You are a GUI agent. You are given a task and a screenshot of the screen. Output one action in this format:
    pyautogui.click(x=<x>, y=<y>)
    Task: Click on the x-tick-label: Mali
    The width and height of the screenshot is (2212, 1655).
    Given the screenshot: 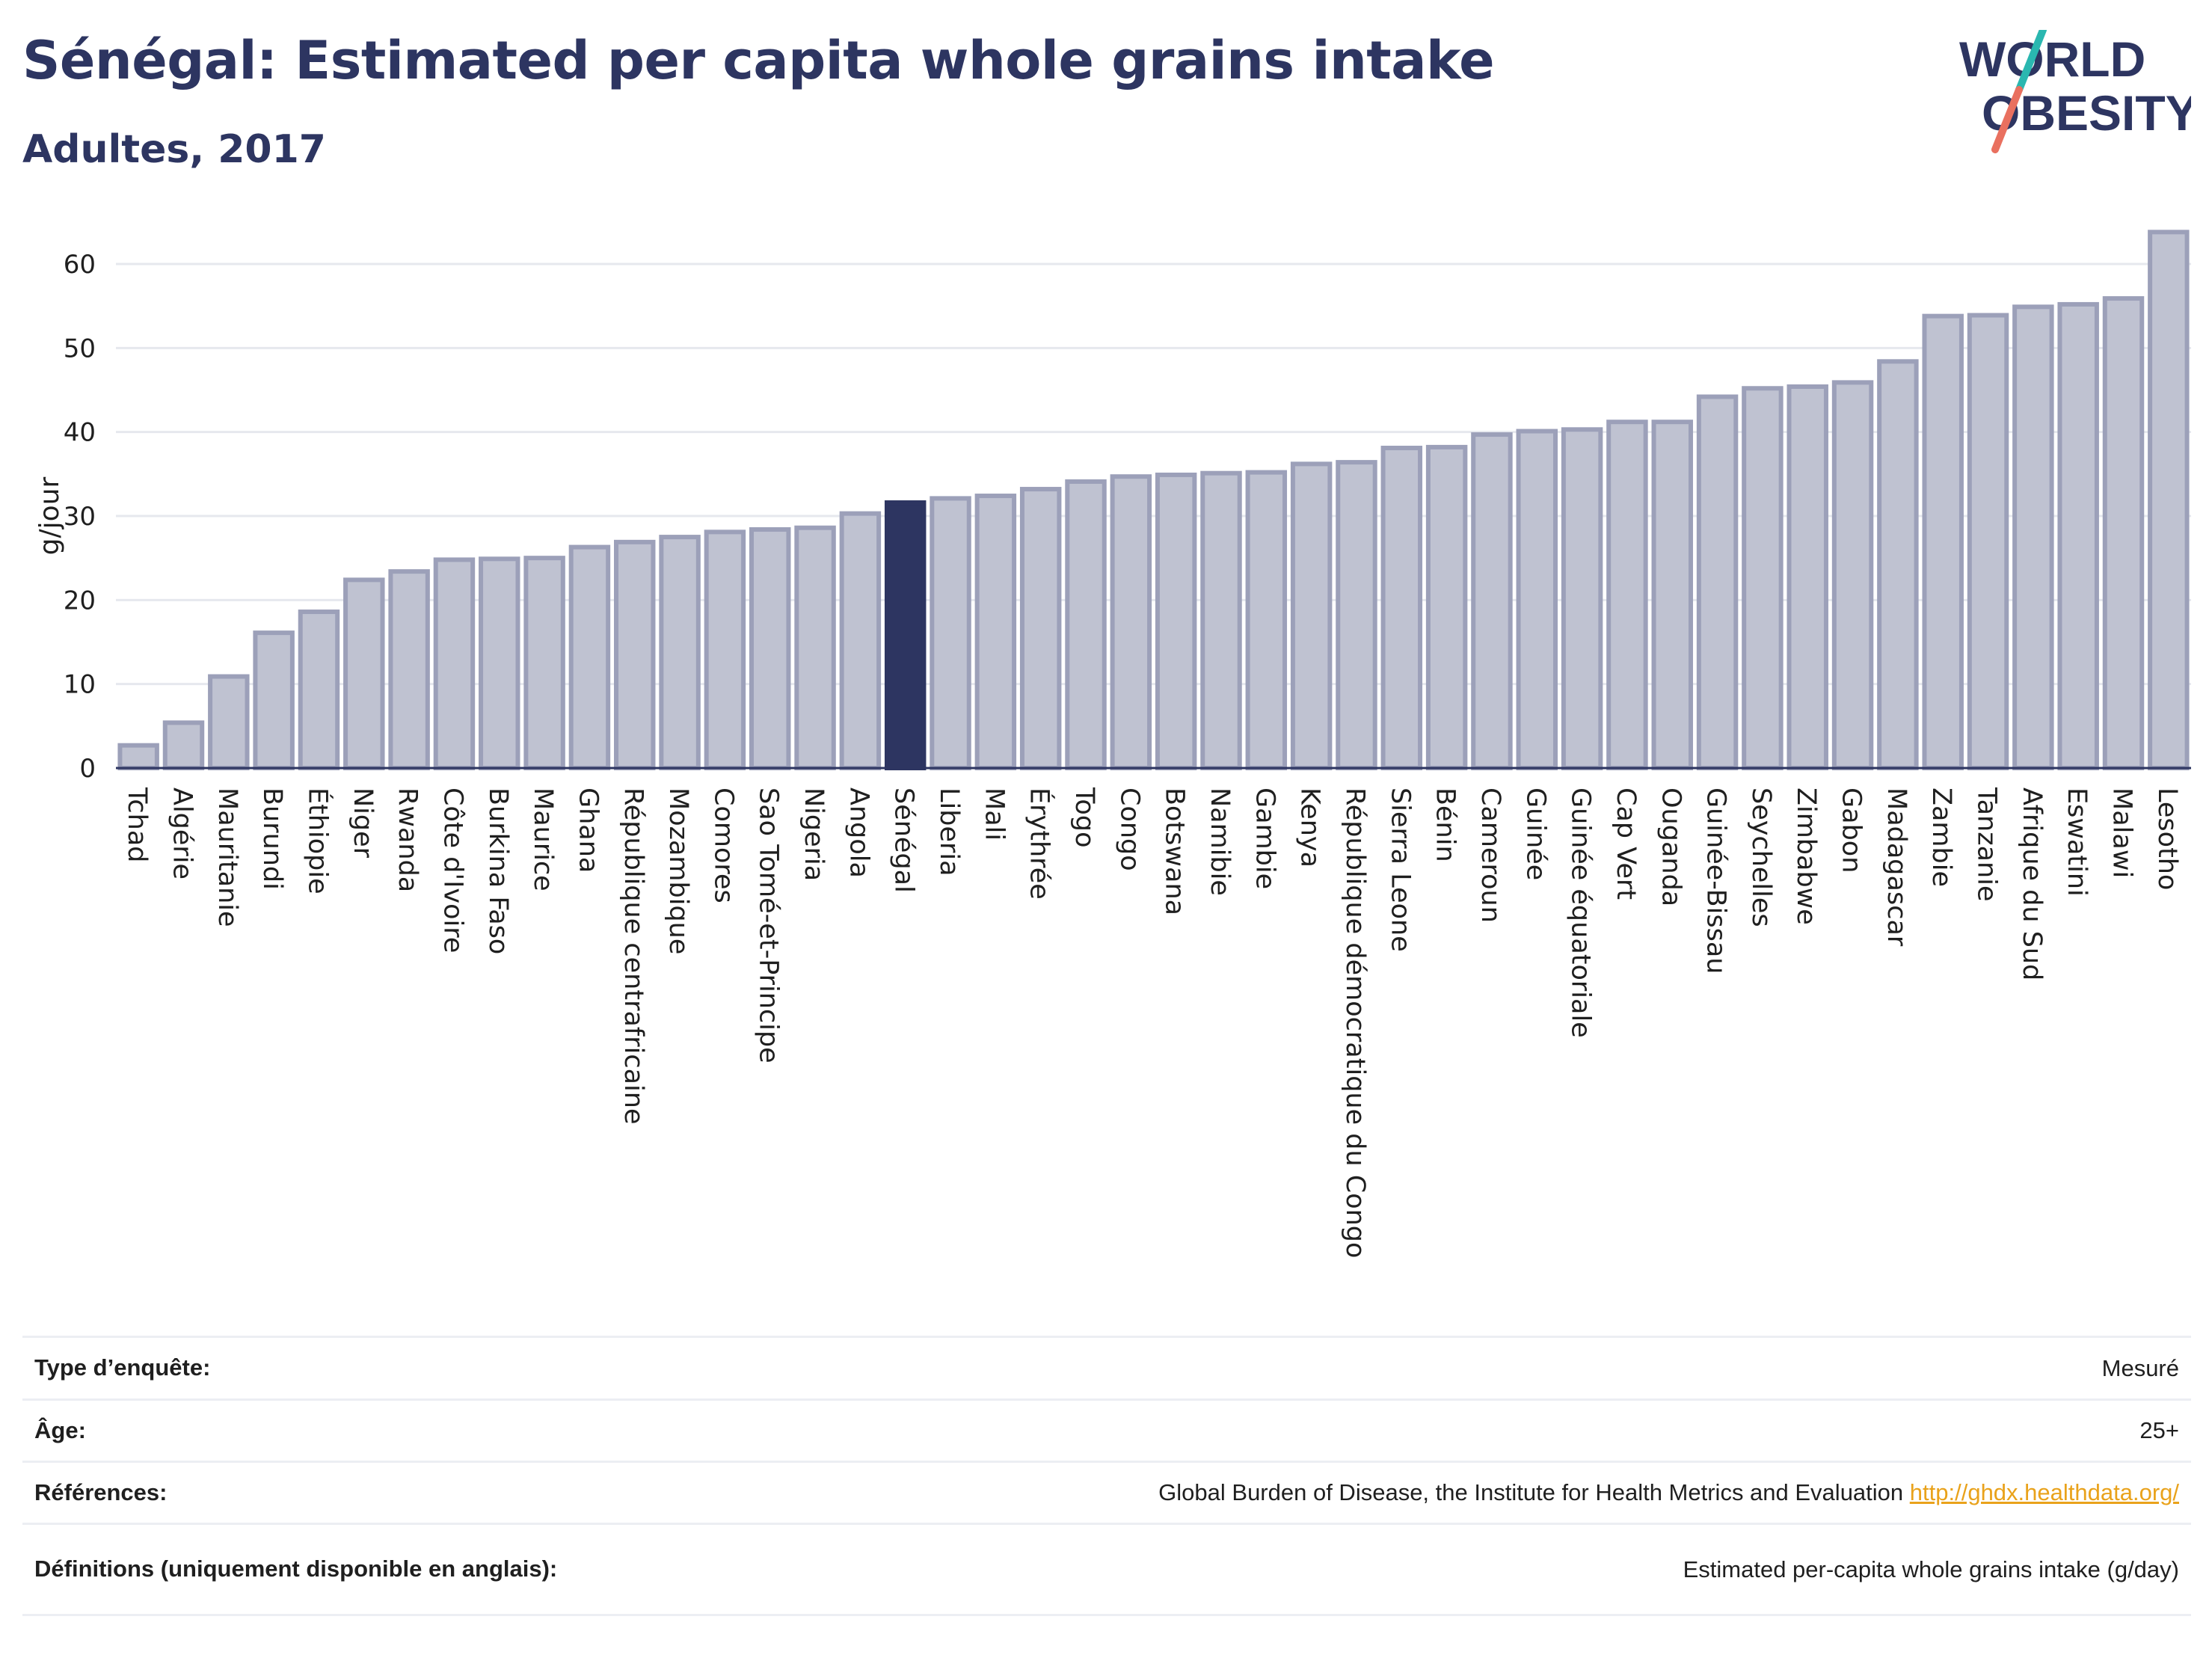 What is the action you would take?
    pyautogui.click(x=994, y=814)
    